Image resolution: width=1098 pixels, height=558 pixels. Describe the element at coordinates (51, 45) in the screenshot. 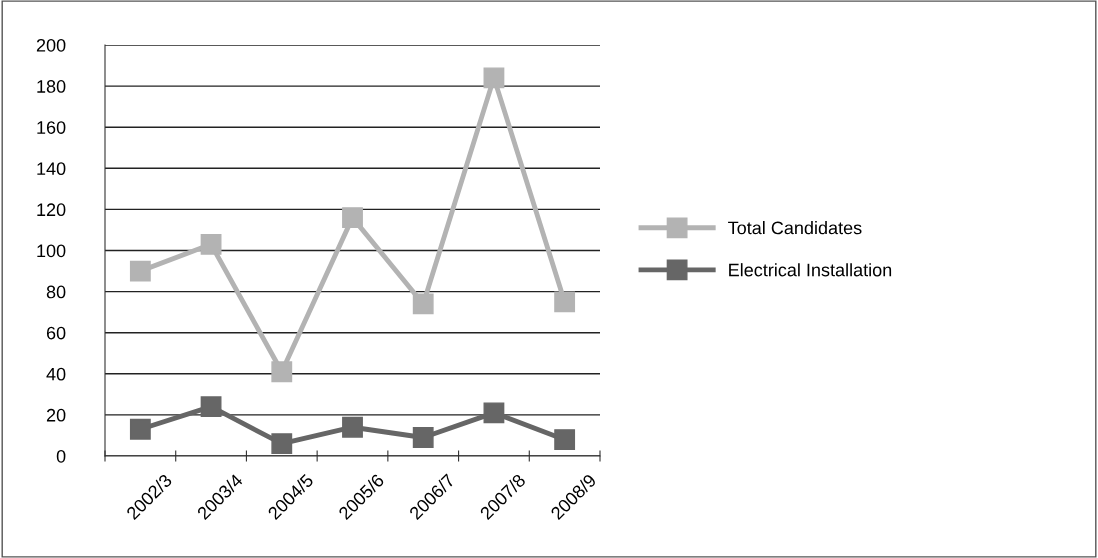

I see `y-tick-label: 200` at that location.